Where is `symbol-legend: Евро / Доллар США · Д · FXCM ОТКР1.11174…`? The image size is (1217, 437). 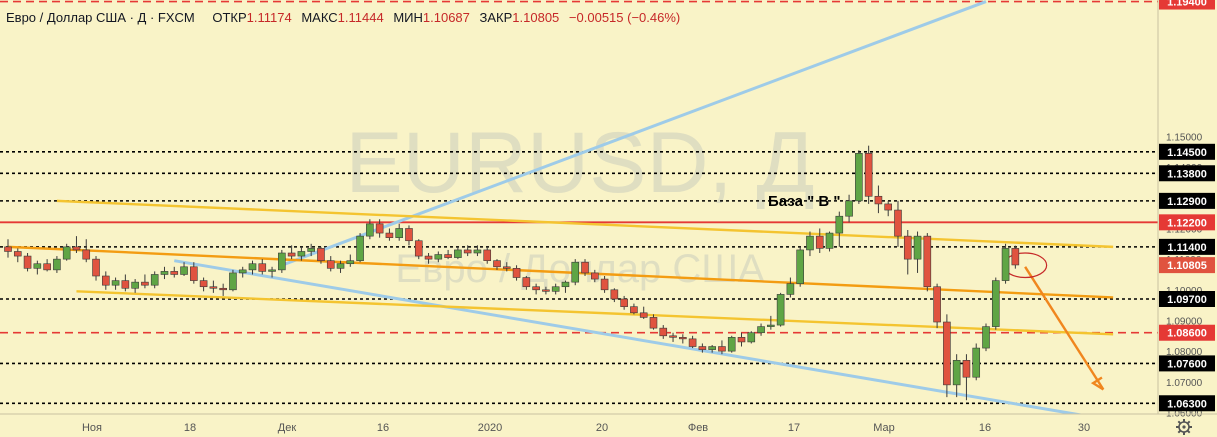 symbol-legend: Евро / Доллар США · Д · FXCM ОТКР1.11174… is located at coordinates (343, 17).